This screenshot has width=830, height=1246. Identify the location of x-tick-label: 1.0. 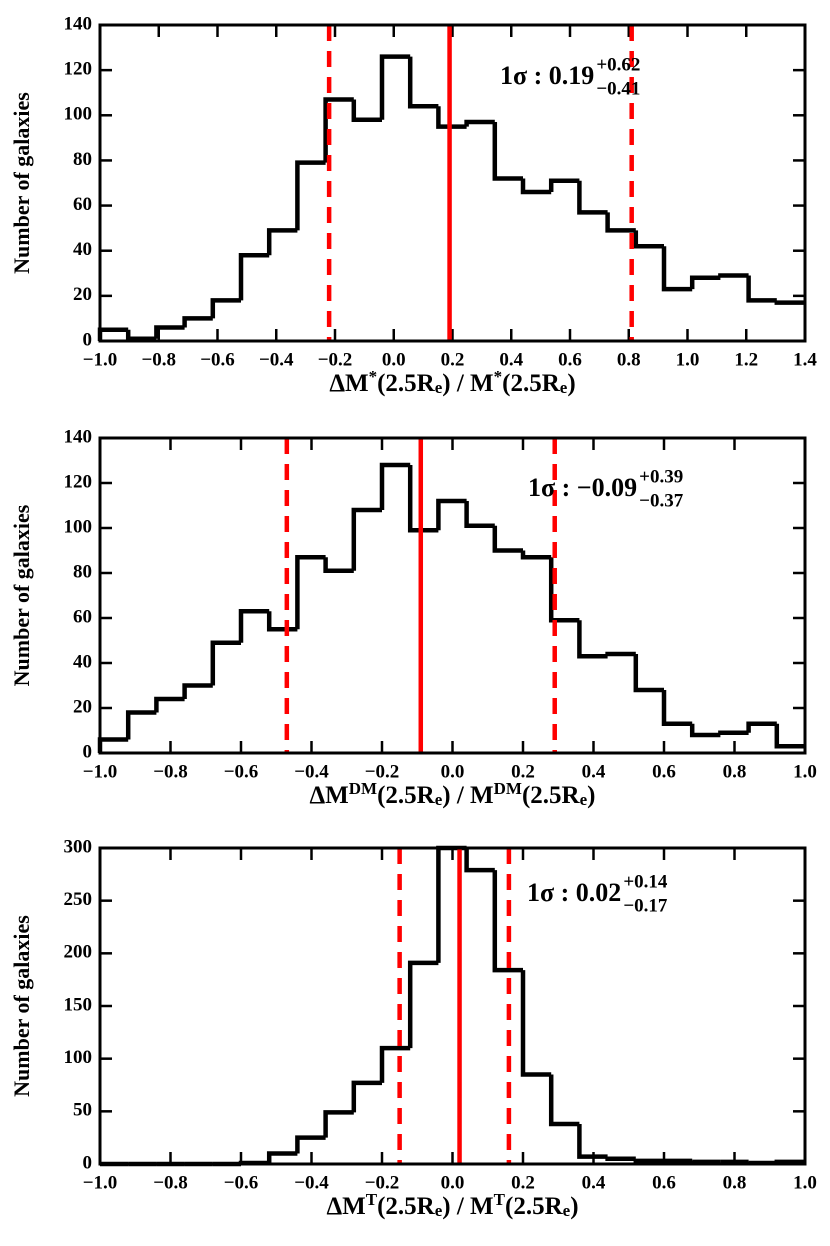
(688, 359).